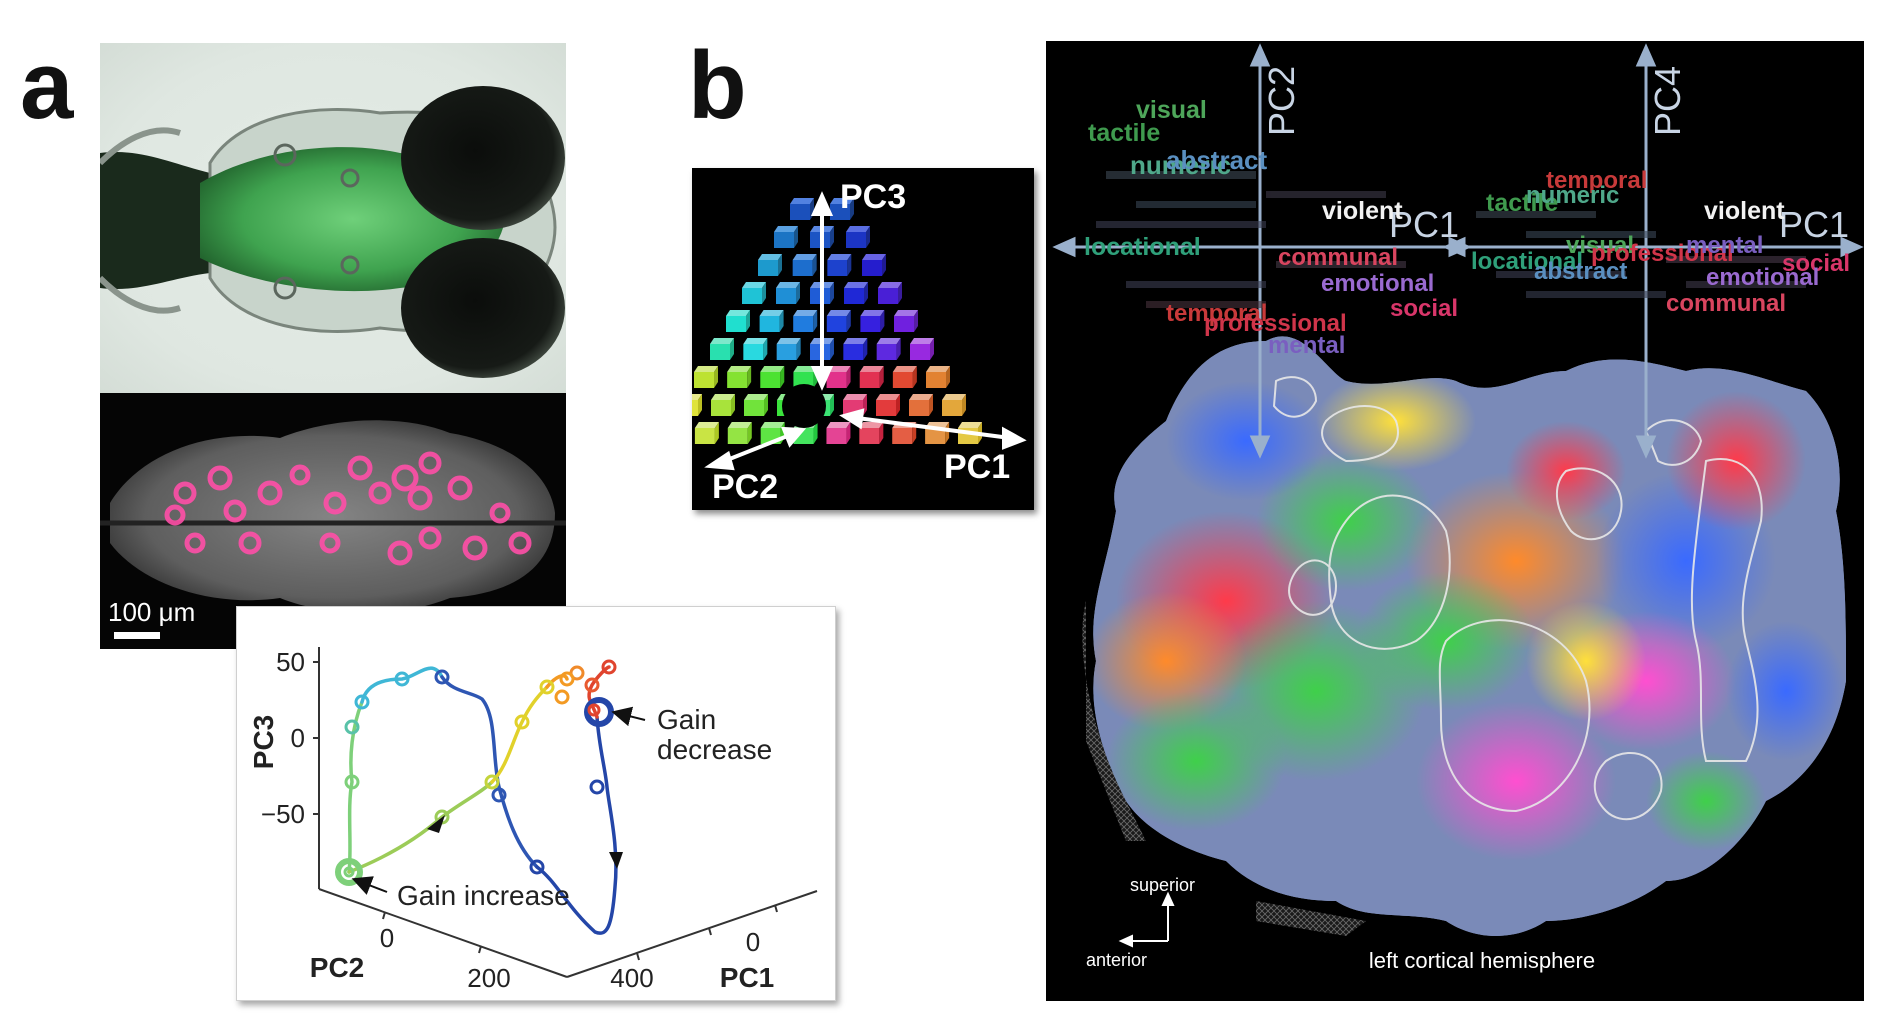 This screenshot has width=1880, height=1029. What do you see at coordinates (290, 662) in the screenshot?
I see `pc3-tick-50: 50` at bounding box center [290, 662].